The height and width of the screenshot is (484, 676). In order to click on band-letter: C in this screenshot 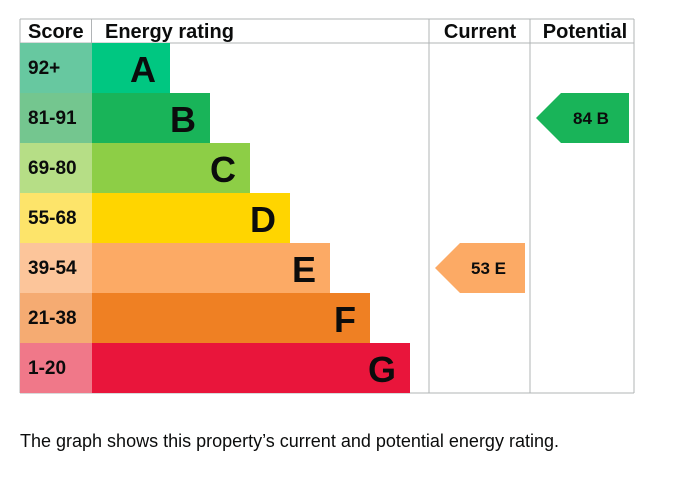, I will do `click(223, 169)`.